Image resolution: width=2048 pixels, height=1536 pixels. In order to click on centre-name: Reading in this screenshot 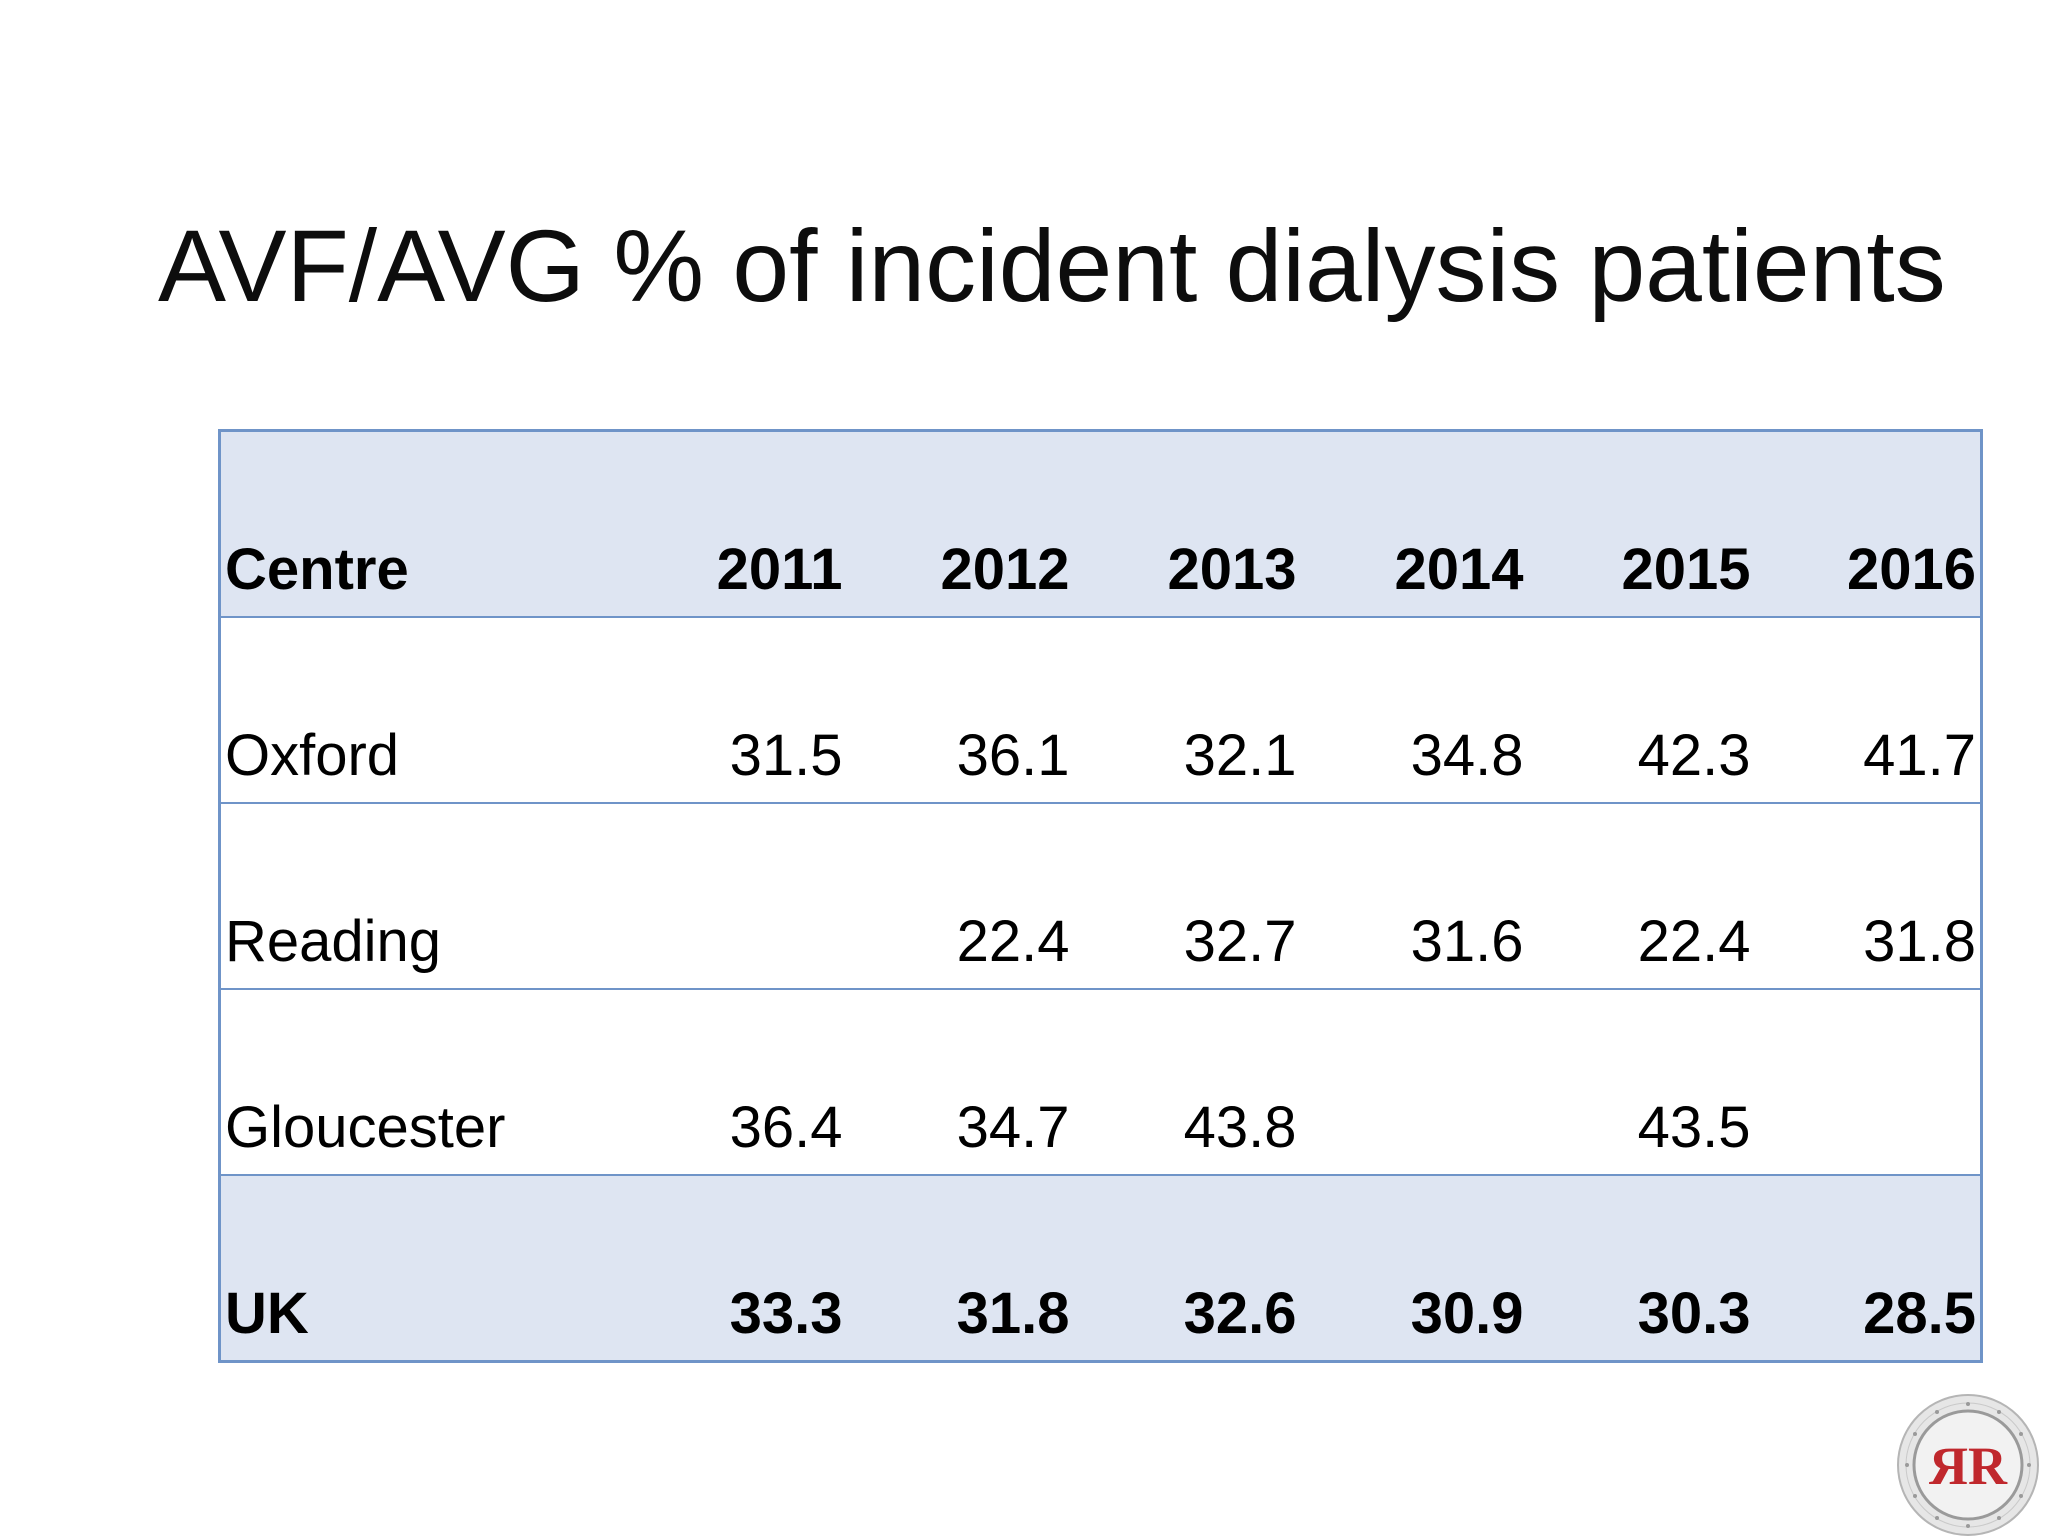, I will do `click(419, 896)`.